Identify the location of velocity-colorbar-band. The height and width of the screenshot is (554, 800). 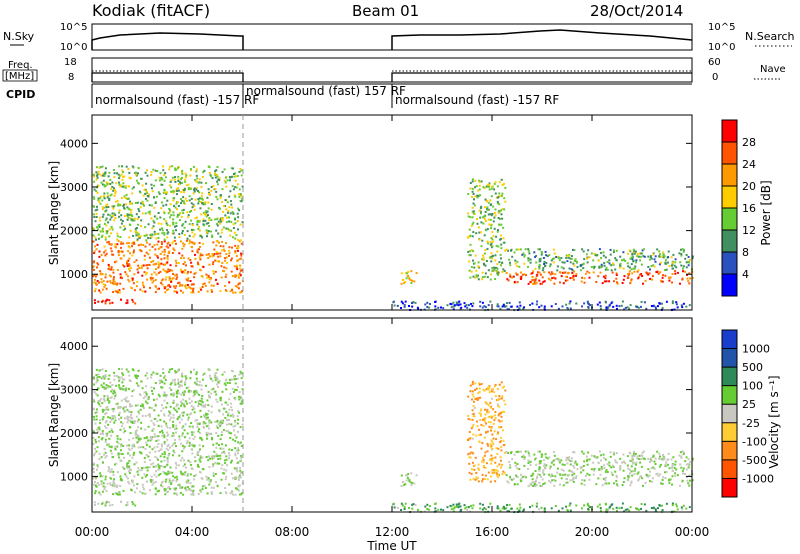
(729, 469).